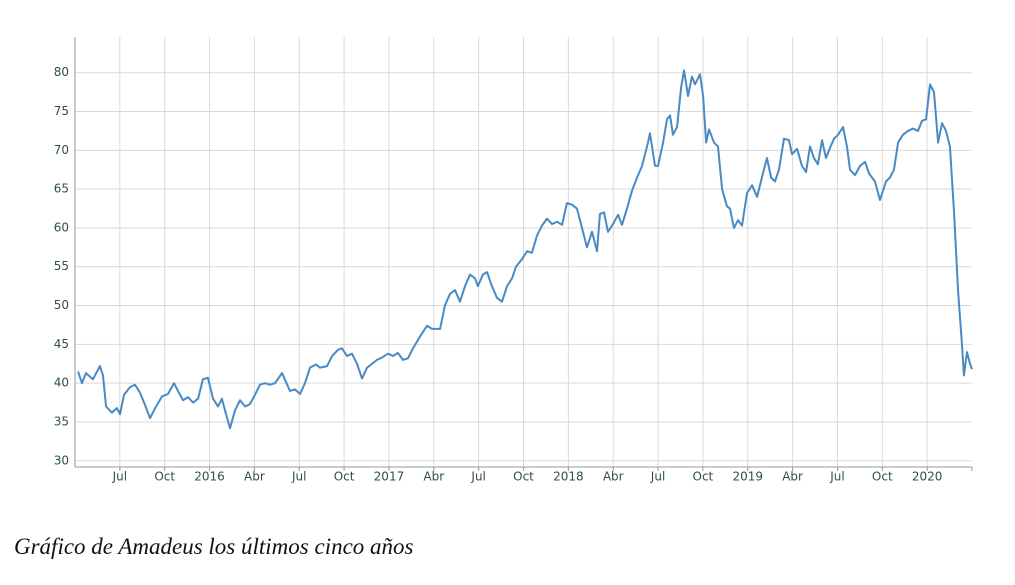 The image size is (1015, 585). Describe the element at coordinates (61, 460) in the screenshot. I see `y-tick-label: 30` at that location.